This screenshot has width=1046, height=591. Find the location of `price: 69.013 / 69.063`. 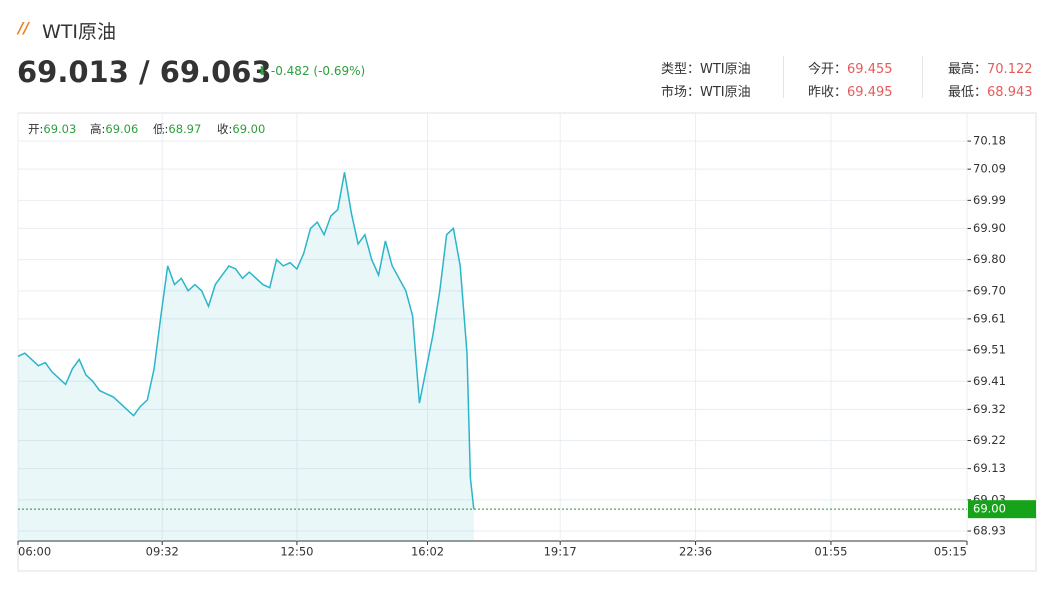

price: 69.013 / 69.063 is located at coordinates (144, 72).